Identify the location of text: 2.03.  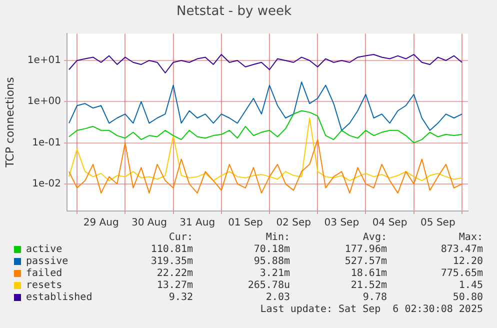
(277, 297).